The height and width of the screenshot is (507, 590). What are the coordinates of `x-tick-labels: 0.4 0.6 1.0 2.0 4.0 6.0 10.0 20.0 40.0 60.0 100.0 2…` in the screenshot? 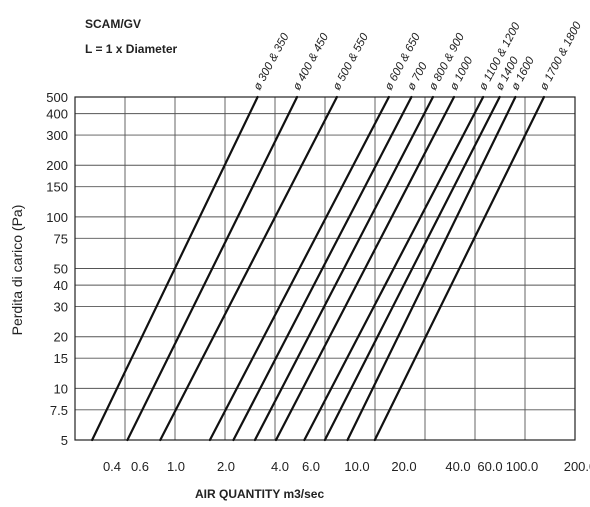 It's located at (346, 466).